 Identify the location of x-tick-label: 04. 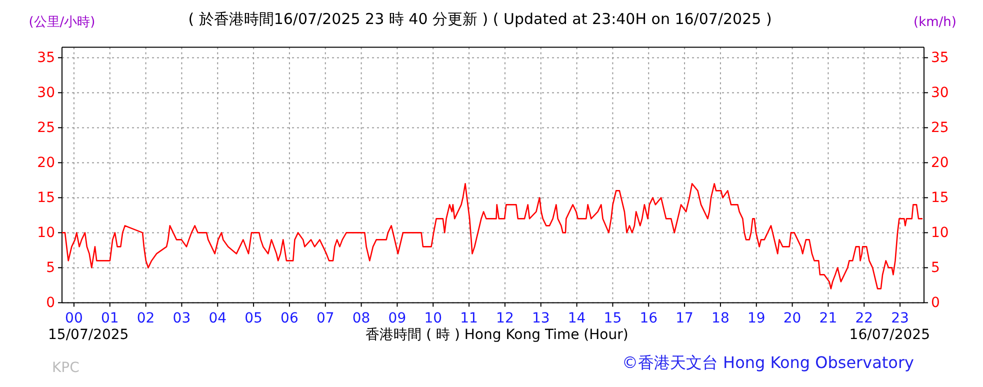
(217, 318).